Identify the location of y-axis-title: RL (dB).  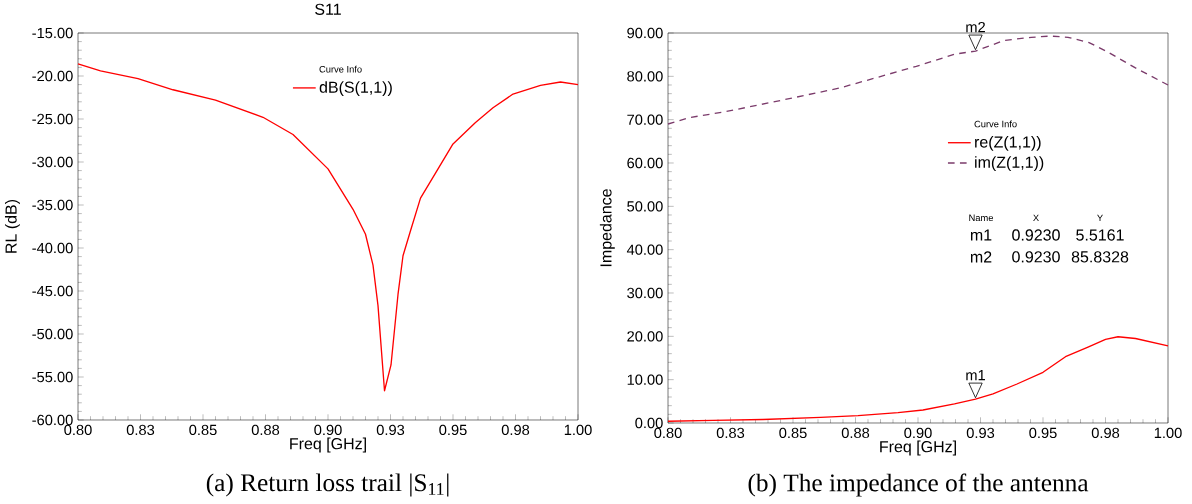
(12, 226).